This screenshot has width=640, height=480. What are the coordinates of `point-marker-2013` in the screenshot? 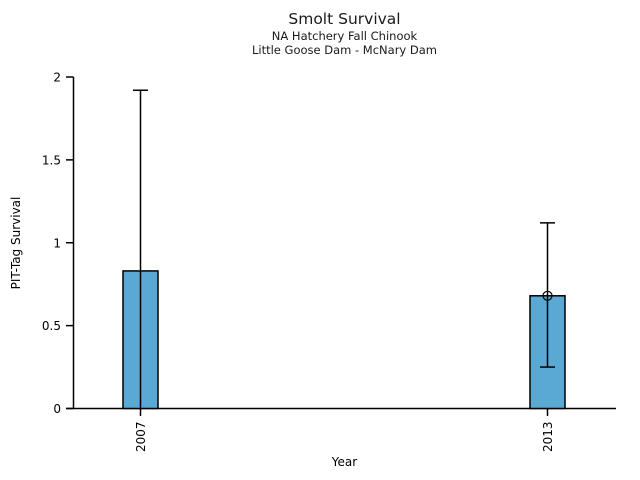 It's located at (547, 295).